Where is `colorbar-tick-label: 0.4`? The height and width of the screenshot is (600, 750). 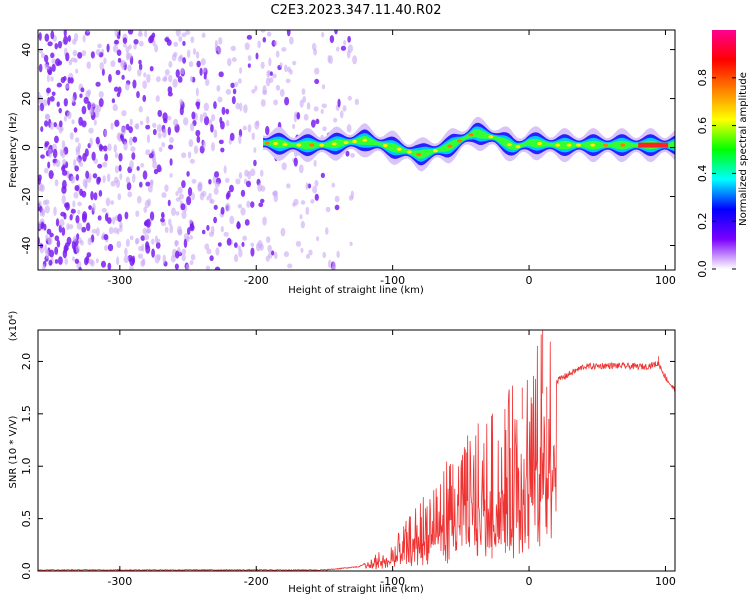 colorbar-tick-label: 0.4 is located at coordinates (702, 174).